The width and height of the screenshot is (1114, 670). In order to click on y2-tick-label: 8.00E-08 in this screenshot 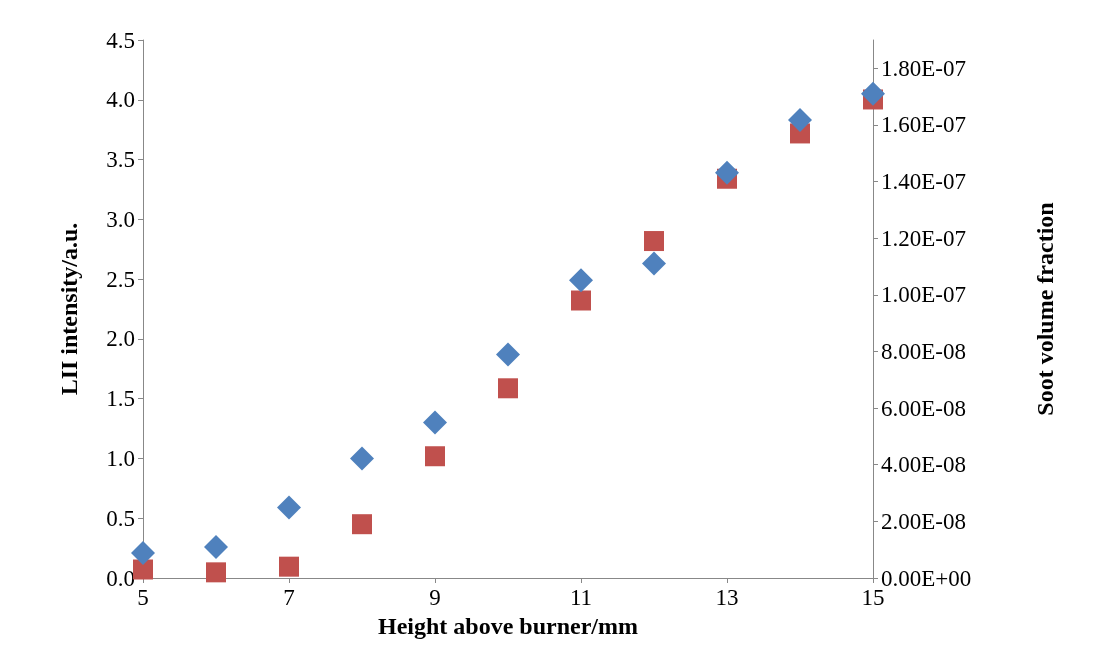, I will do `click(923, 351)`.